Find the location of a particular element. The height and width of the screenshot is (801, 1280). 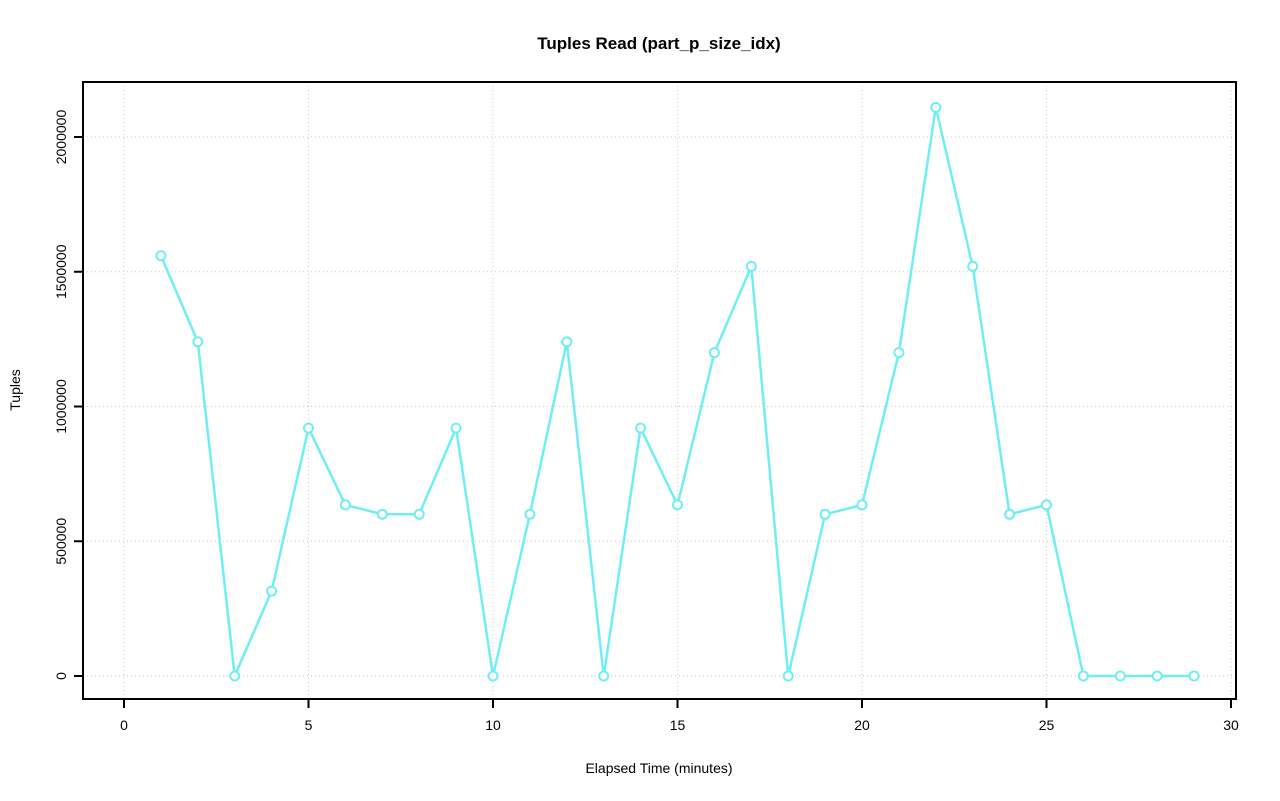

y-tick-label: 500000 is located at coordinates (61, 541).